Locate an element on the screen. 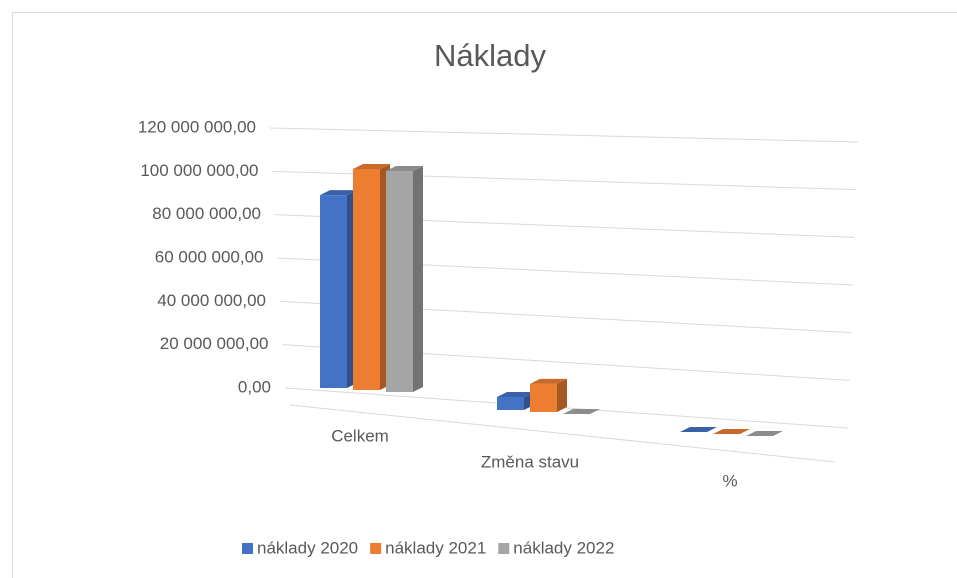 This screenshot has width=957, height=578. y-tick-label: 120 000 000,00 is located at coordinates (197, 126).